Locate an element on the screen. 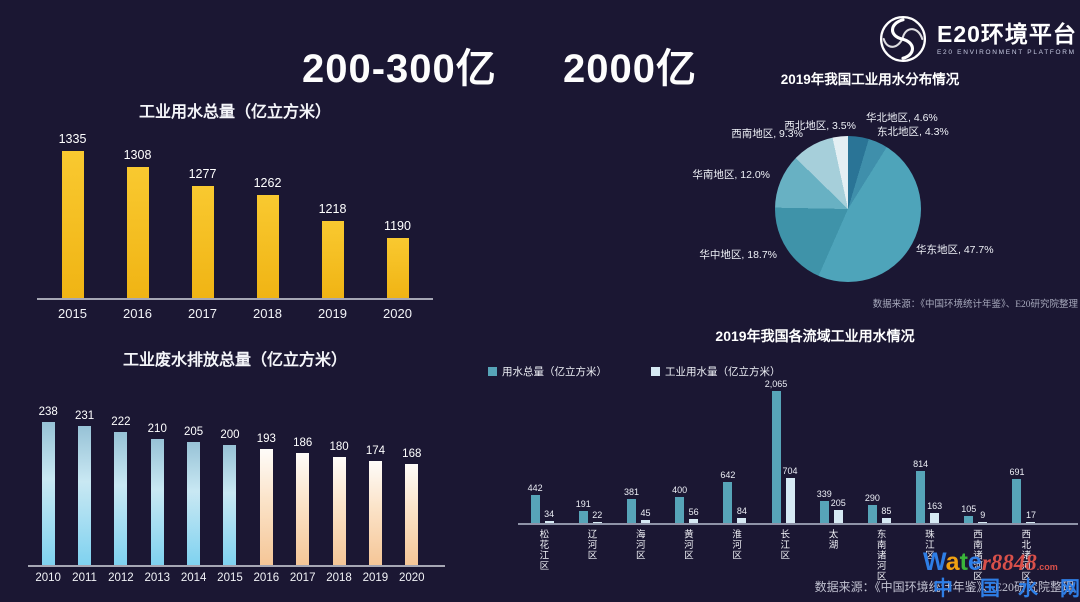 The image size is (1080, 602). watermark-site-char-中: 中 is located at coordinates (943, 589).